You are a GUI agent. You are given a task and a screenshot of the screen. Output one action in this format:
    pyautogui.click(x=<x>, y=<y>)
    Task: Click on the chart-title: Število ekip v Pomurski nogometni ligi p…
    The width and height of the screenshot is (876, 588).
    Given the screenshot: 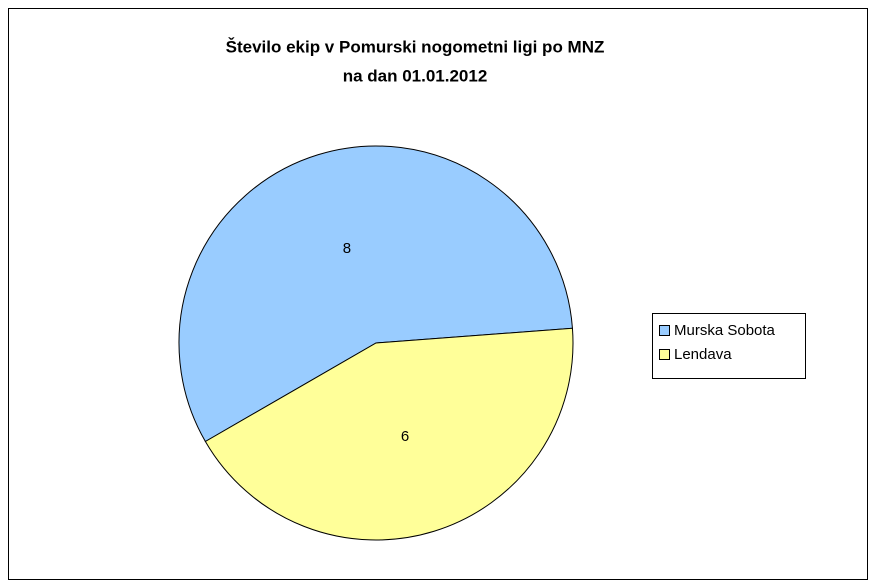 What is the action you would take?
    pyautogui.click(x=415, y=46)
    